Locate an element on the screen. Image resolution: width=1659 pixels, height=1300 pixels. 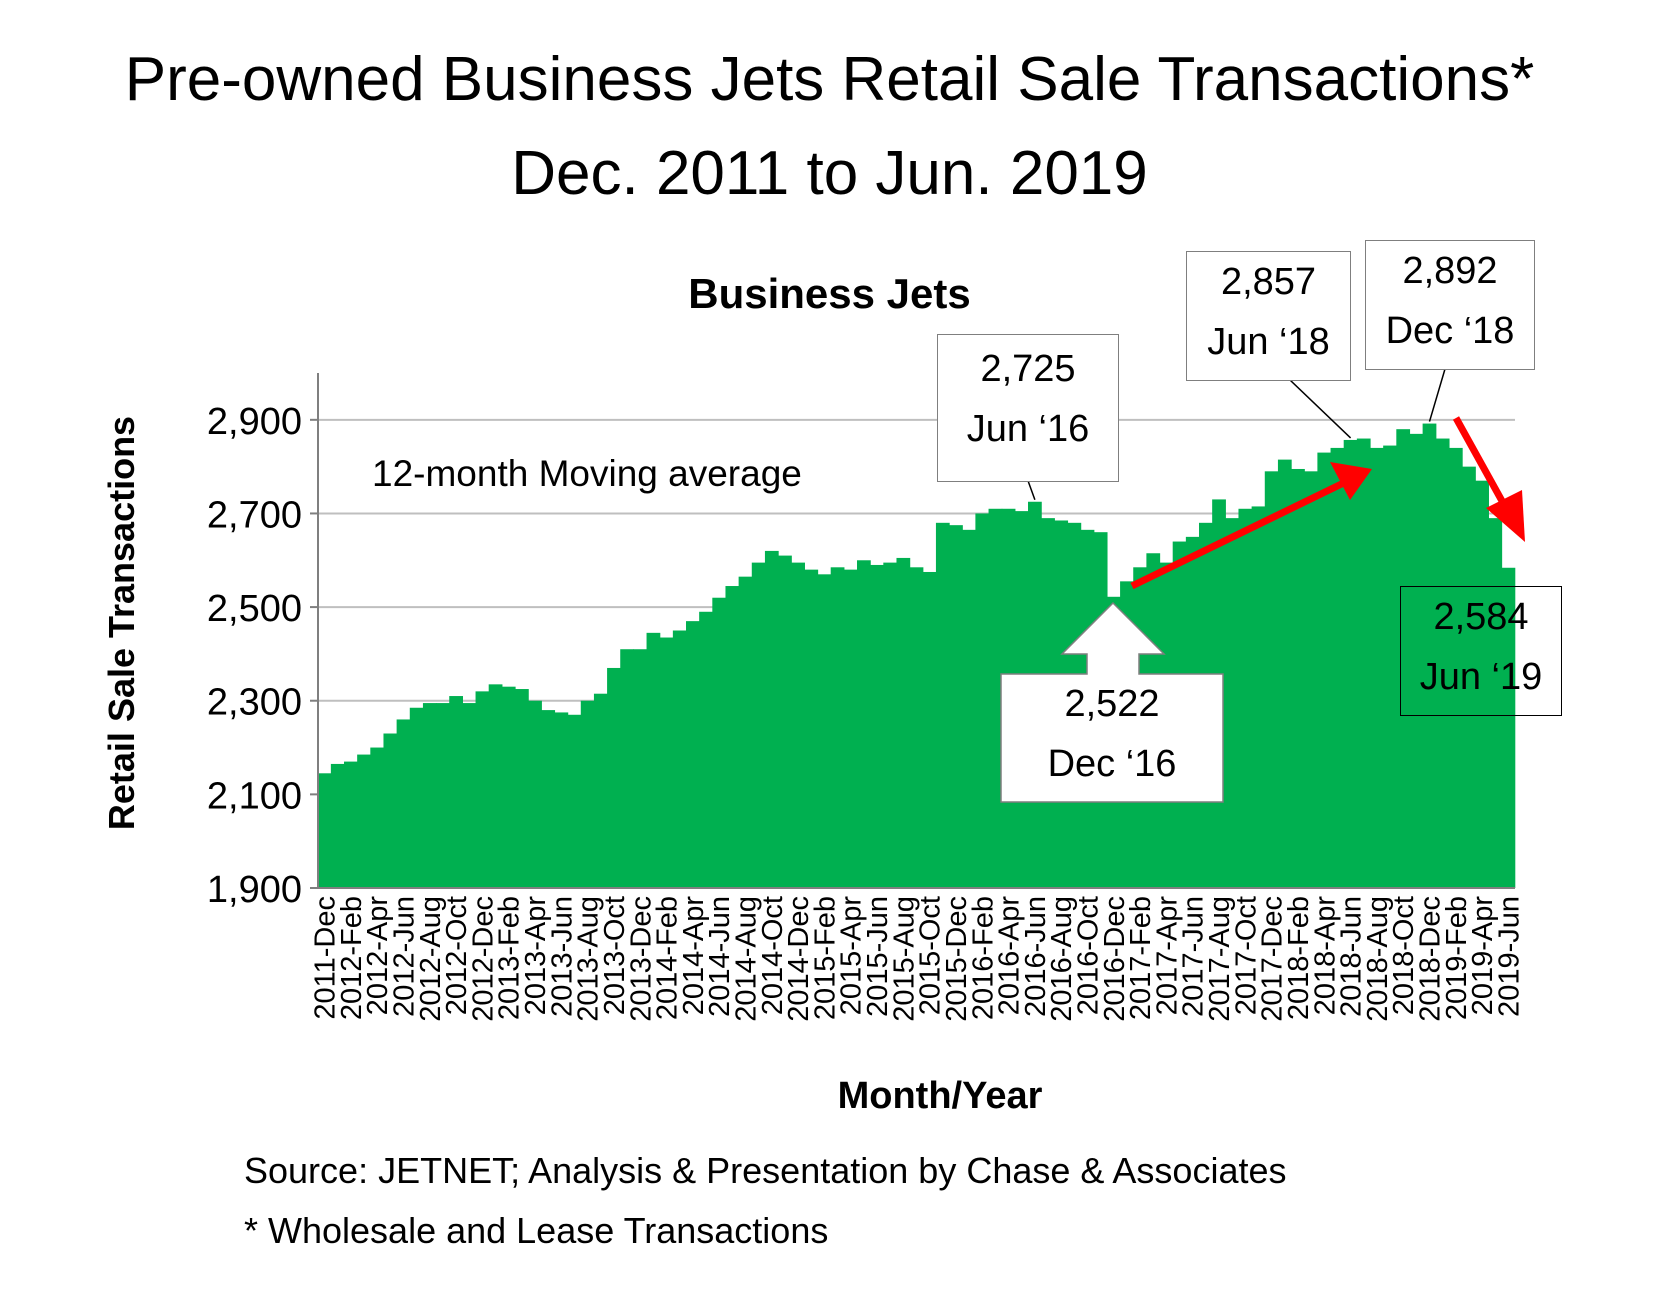
footnote: * Wholesale and Lease Transactions is located at coordinates (536, 1230).